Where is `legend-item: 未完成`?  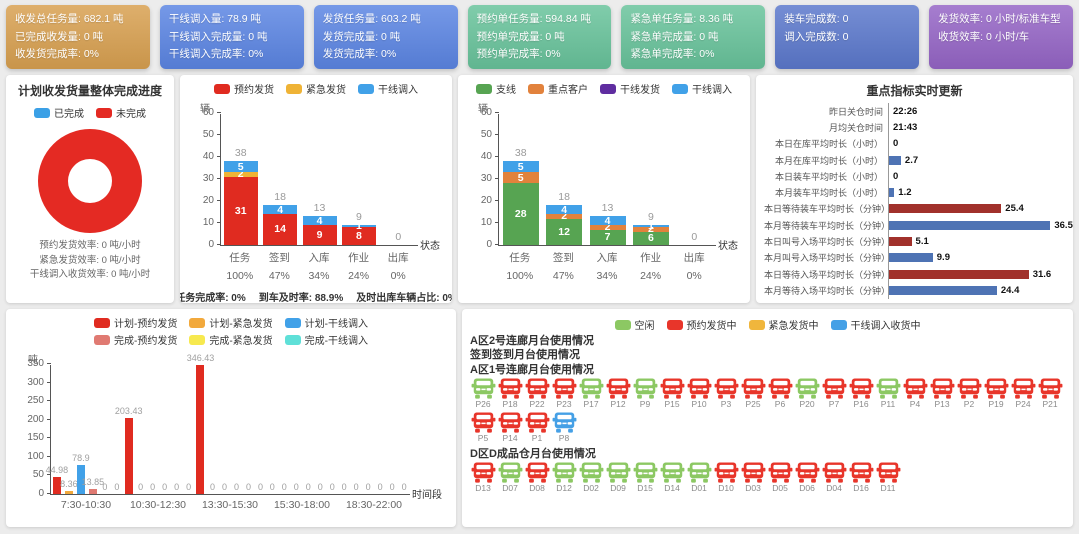
legend-item: 未完成 is located at coordinates (121, 112).